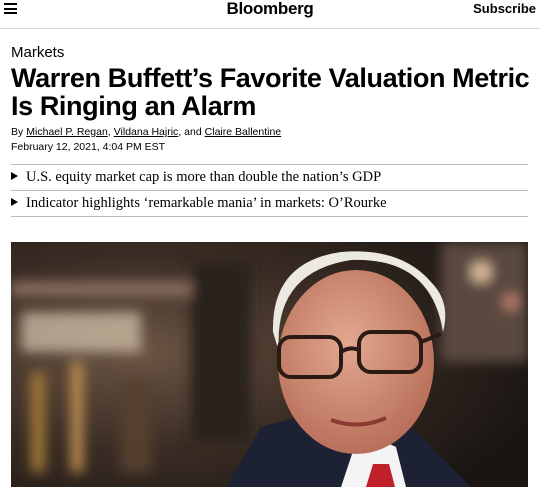  I want to click on publish-date: February 12, 2021, 4:04 PM EST, so click(88, 147).